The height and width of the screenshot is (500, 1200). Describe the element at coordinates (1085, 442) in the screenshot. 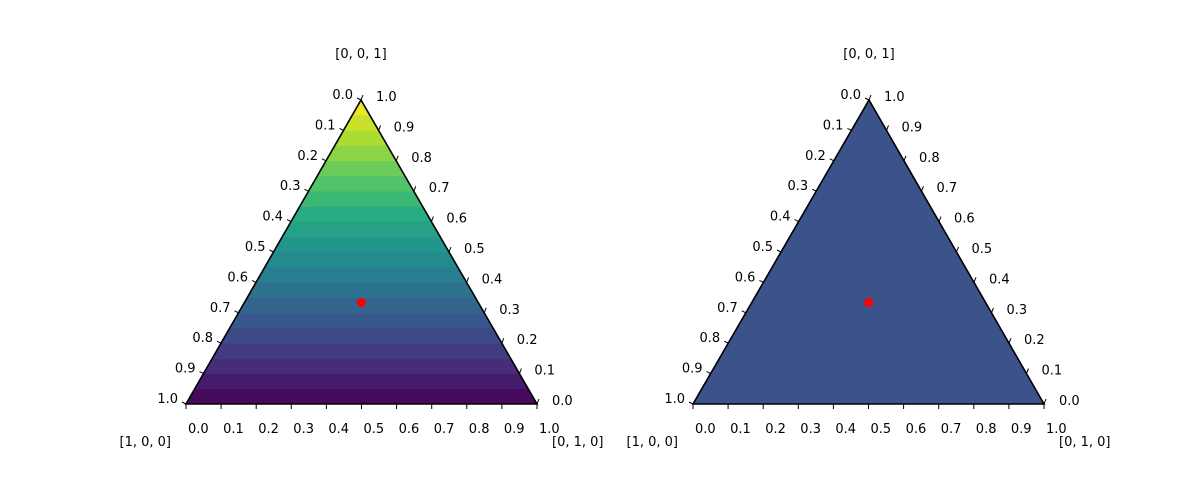

I see `vertex-label-right: [0, 1, 0]` at that location.